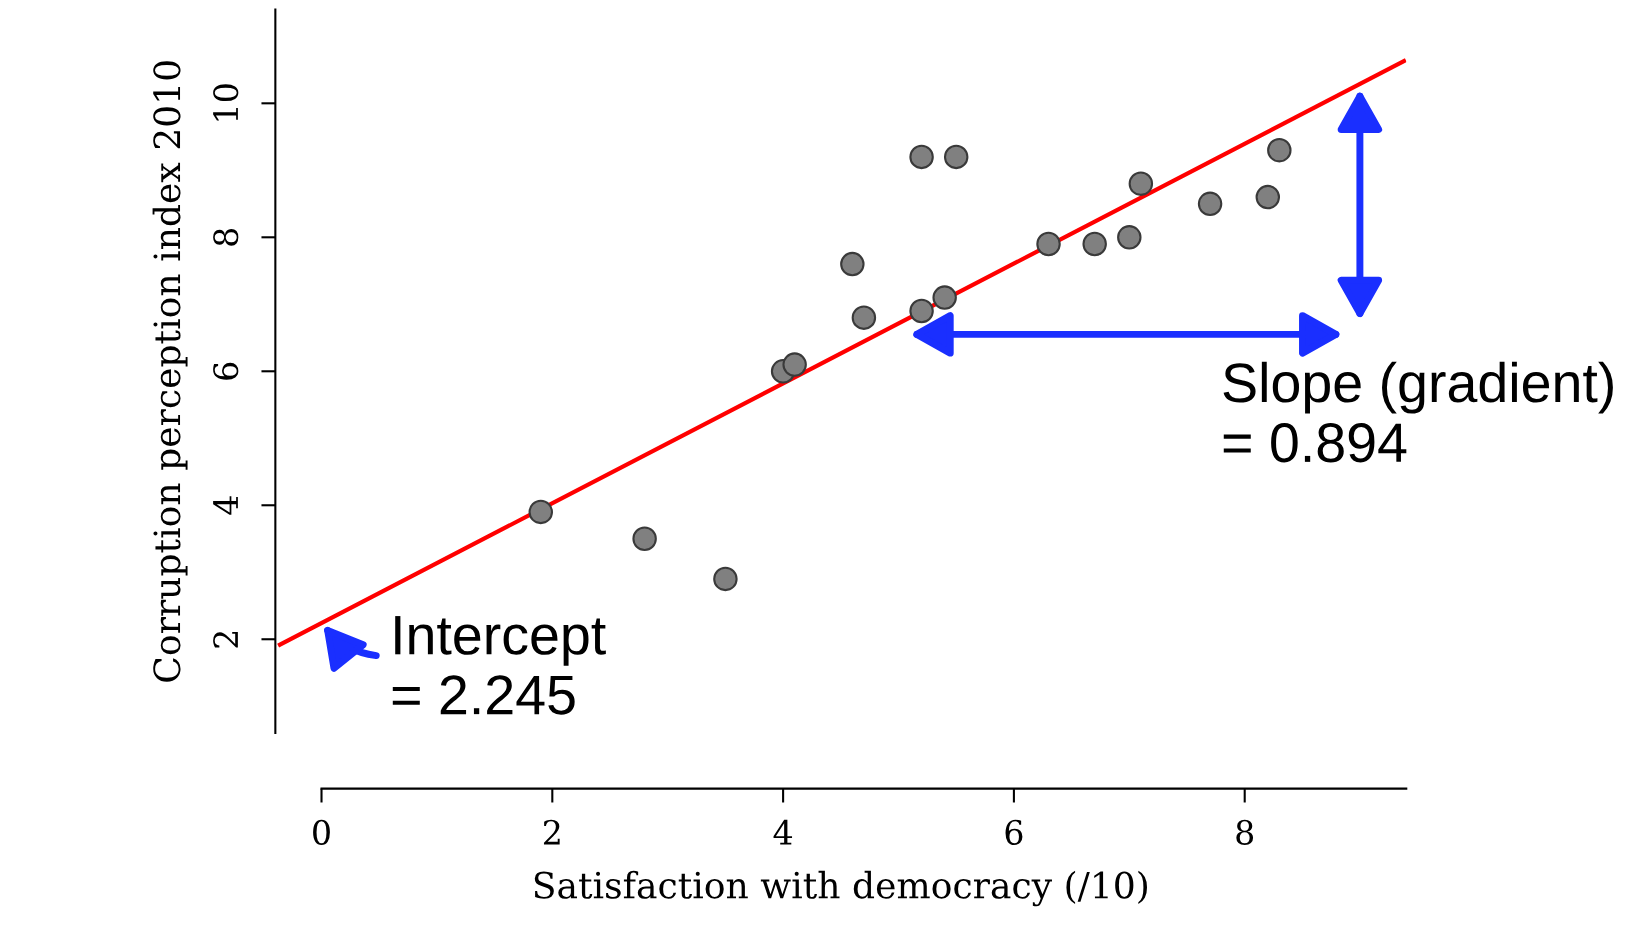 Image resolution: width=1639 pixels, height=952 pixels. What do you see at coordinates (225, 505) in the screenshot?
I see `y-tick-label: 4` at bounding box center [225, 505].